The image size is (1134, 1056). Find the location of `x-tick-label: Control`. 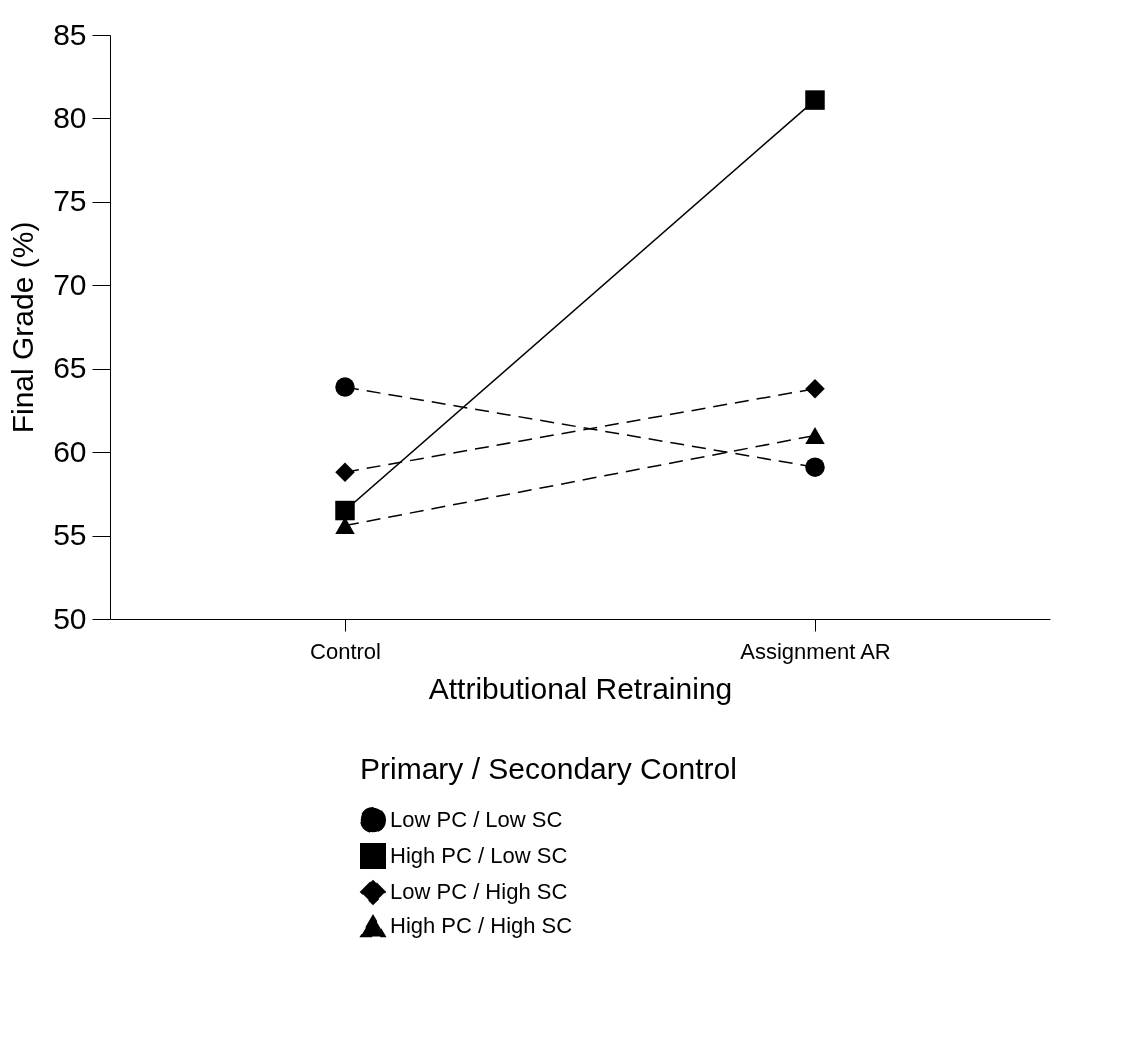

x-tick-label: Control is located at coordinates (345, 651).